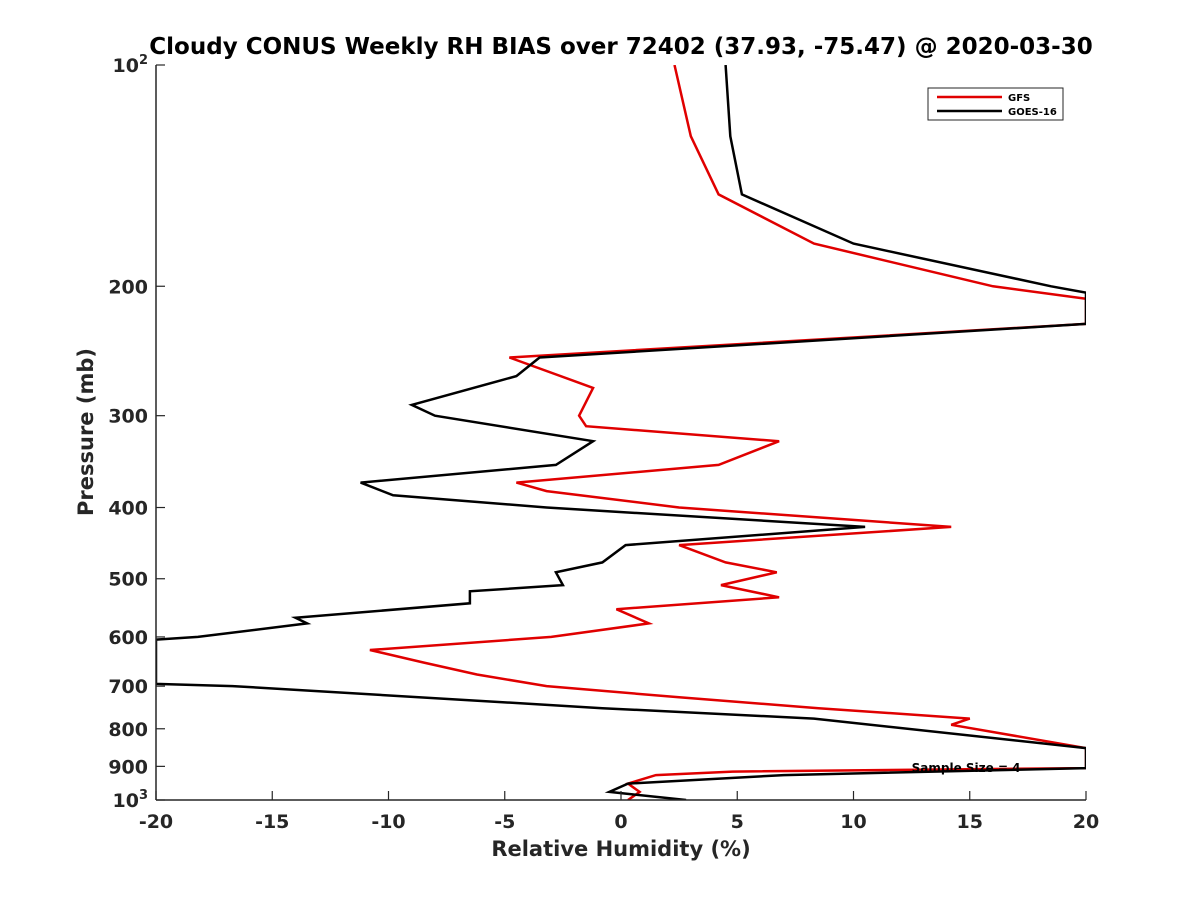 The image size is (1200, 900). Describe the element at coordinates (128, 580) in the screenshot. I see `y-tick-label: 500` at that location.